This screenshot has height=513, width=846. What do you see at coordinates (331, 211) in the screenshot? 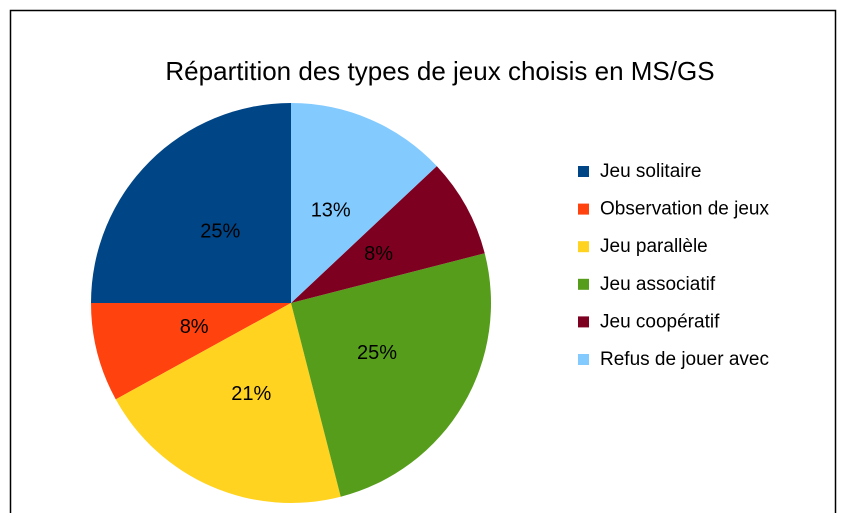
I see `data-label: 13%` at bounding box center [331, 211].